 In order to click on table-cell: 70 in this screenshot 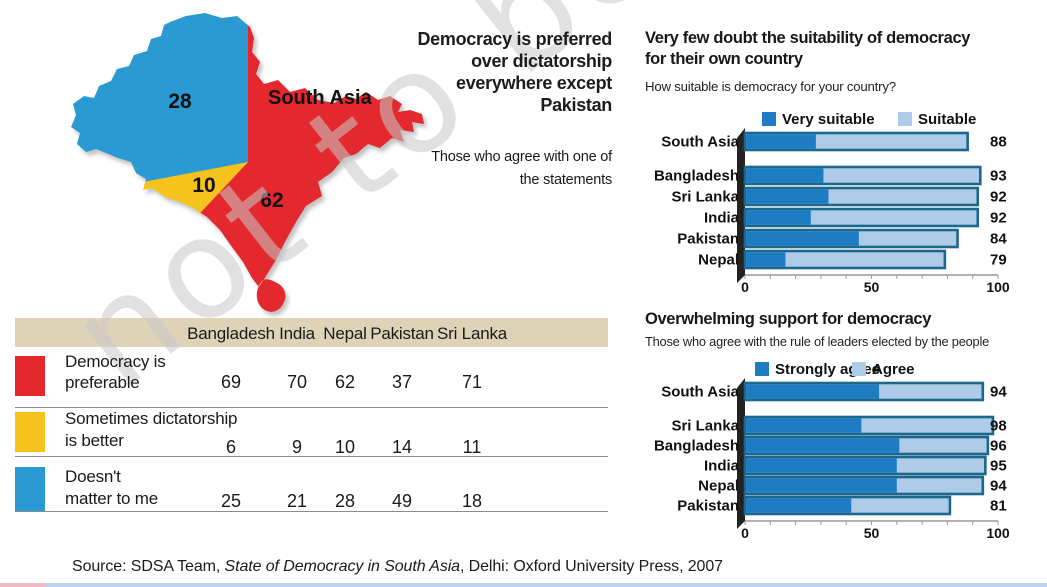, I will do `click(297, 382)`.